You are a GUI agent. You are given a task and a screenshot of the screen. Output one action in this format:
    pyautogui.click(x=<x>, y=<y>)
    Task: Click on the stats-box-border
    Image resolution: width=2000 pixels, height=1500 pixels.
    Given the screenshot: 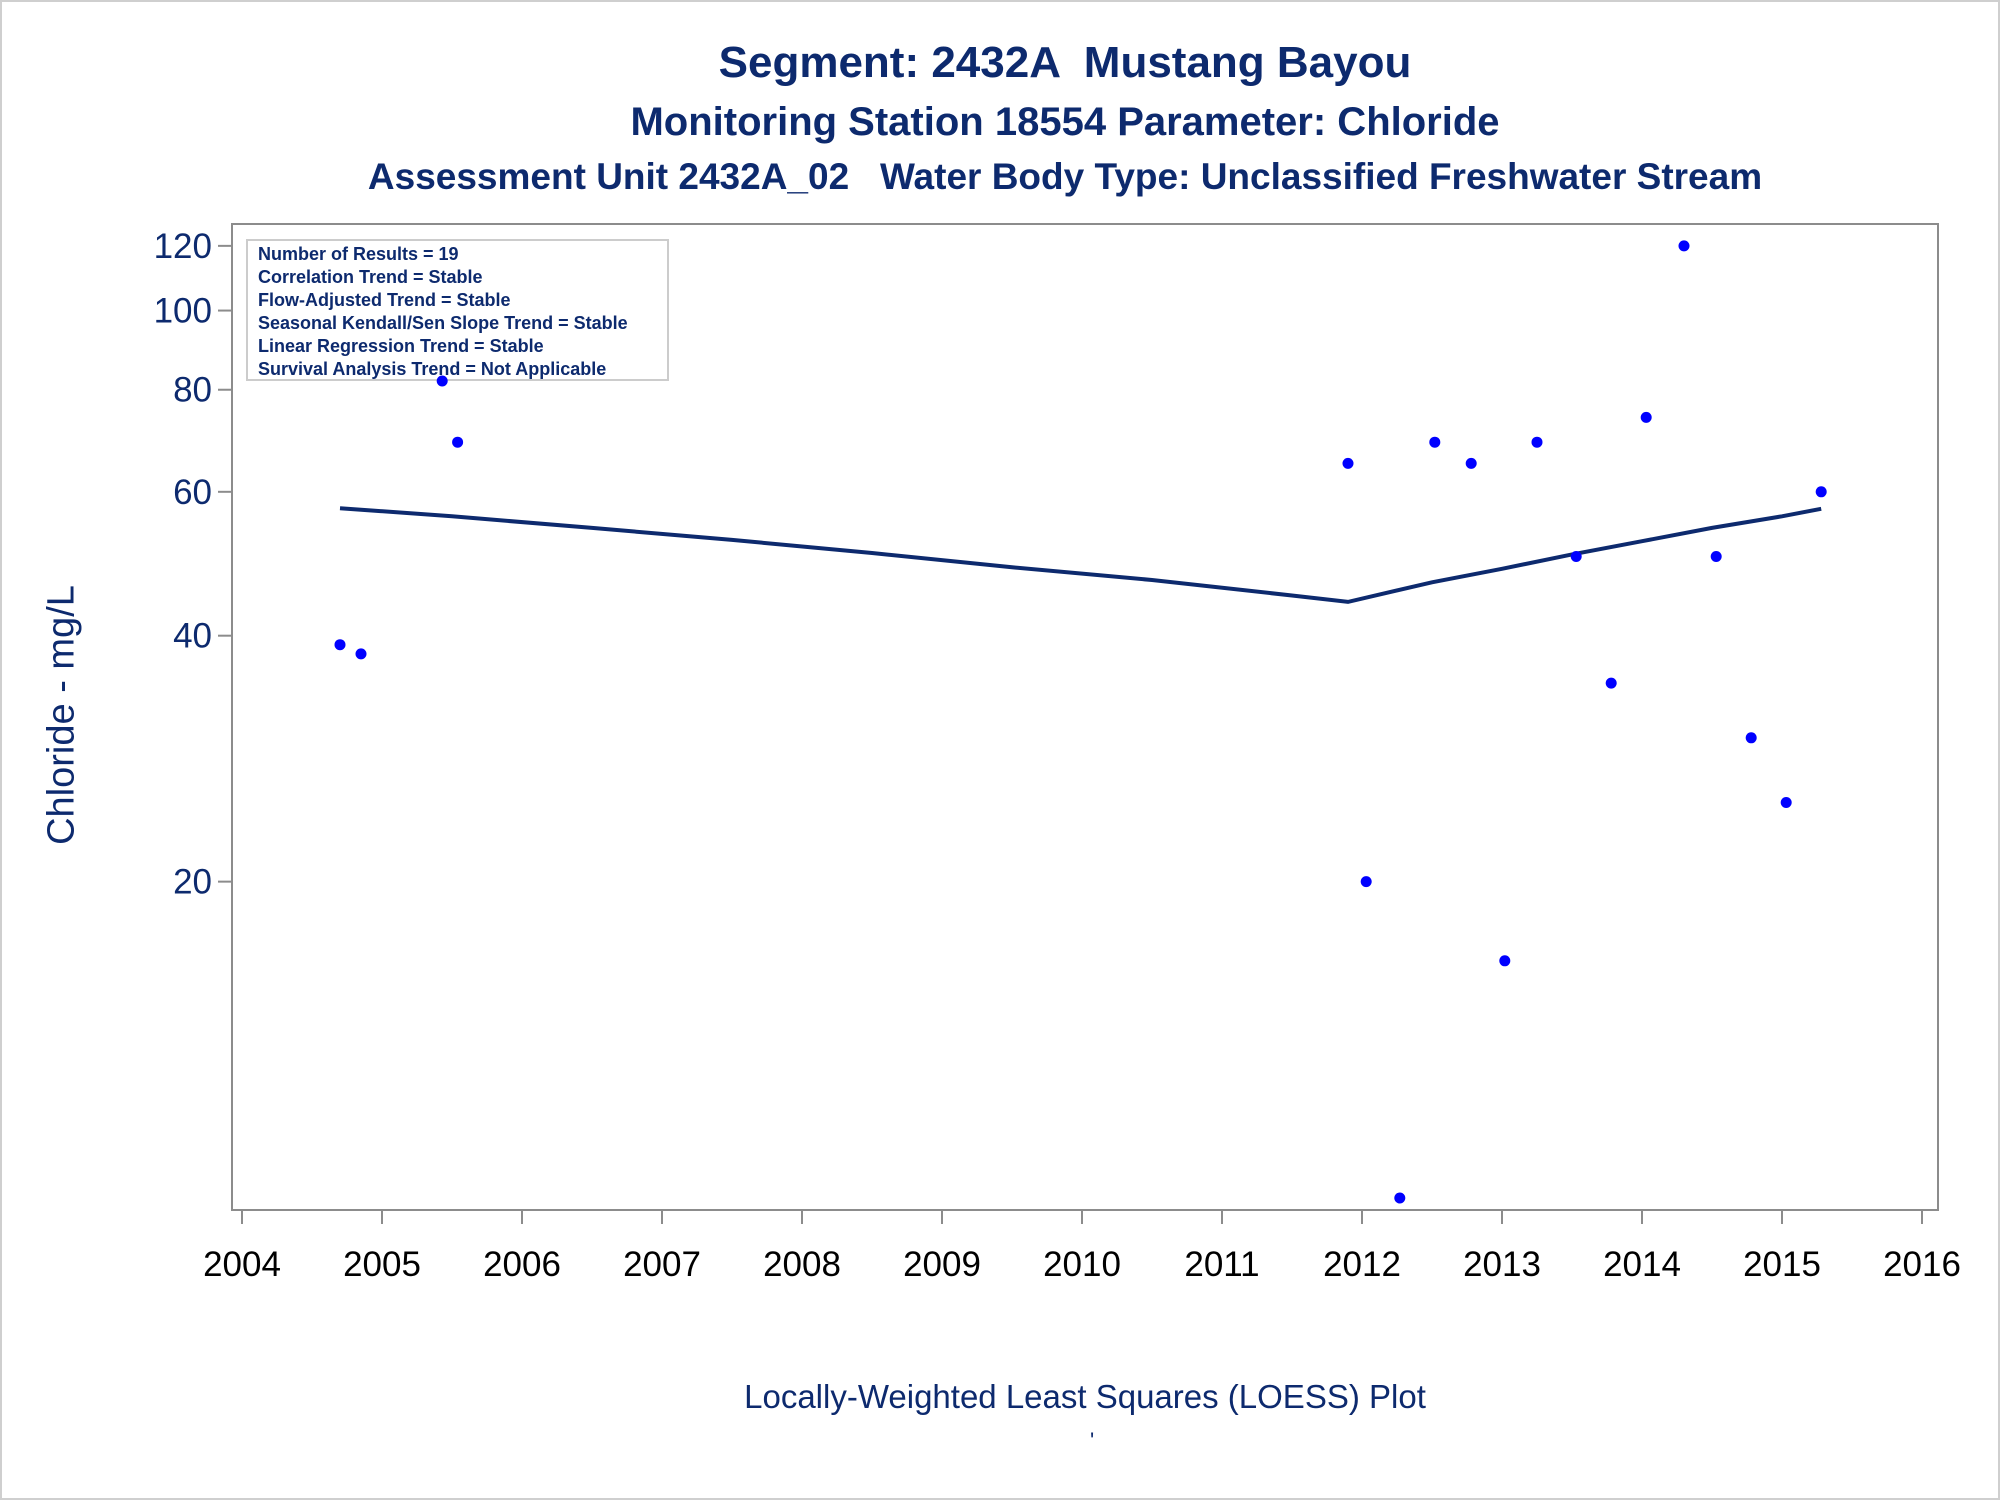 What is the action you would take?
    pyautogui.click(x=457, y=310)
    